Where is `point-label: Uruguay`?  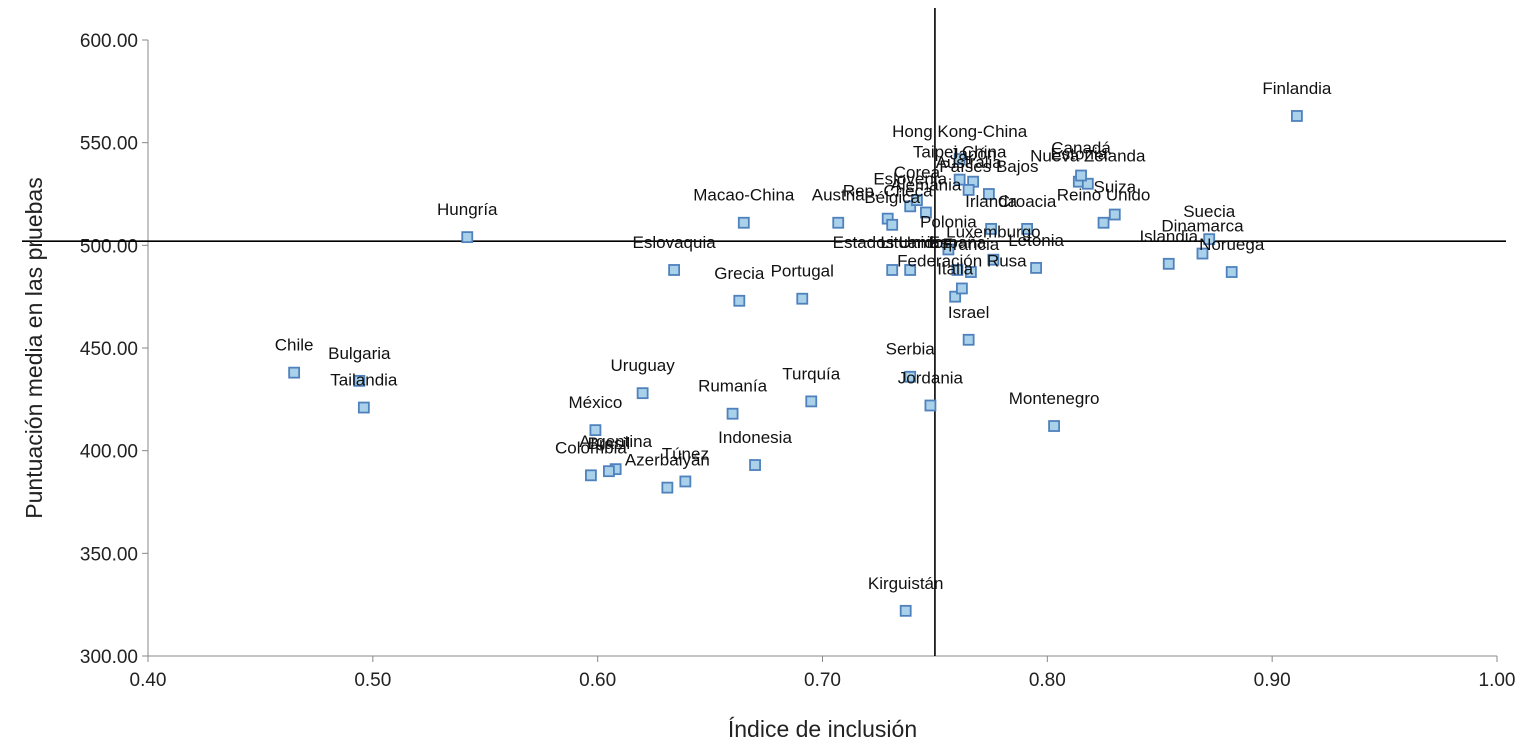
point-label: Uruguay is located at coordinates (643, 365).